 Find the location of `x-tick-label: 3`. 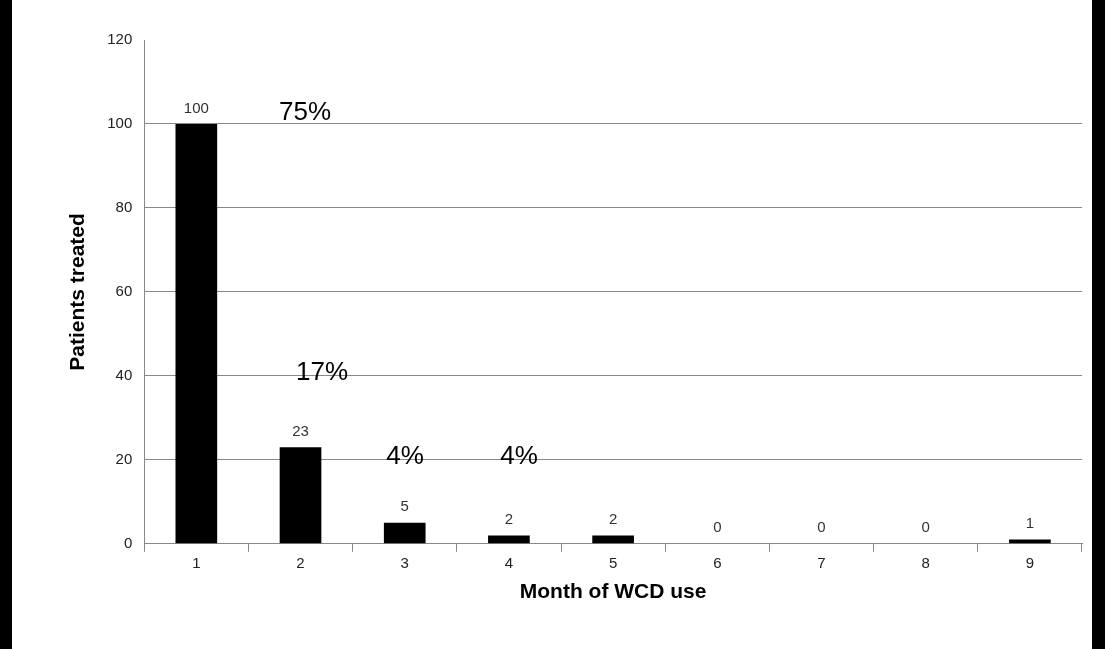

x-tick-label: 3 is located at coordinates (404, 562).